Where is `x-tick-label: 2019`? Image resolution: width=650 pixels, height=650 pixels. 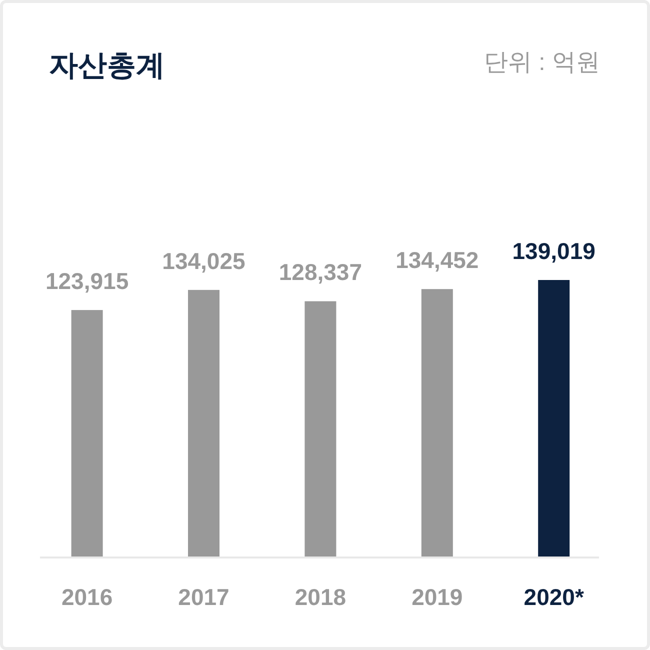
x-tick-label: 2019 is located at coordinates (437, 597).